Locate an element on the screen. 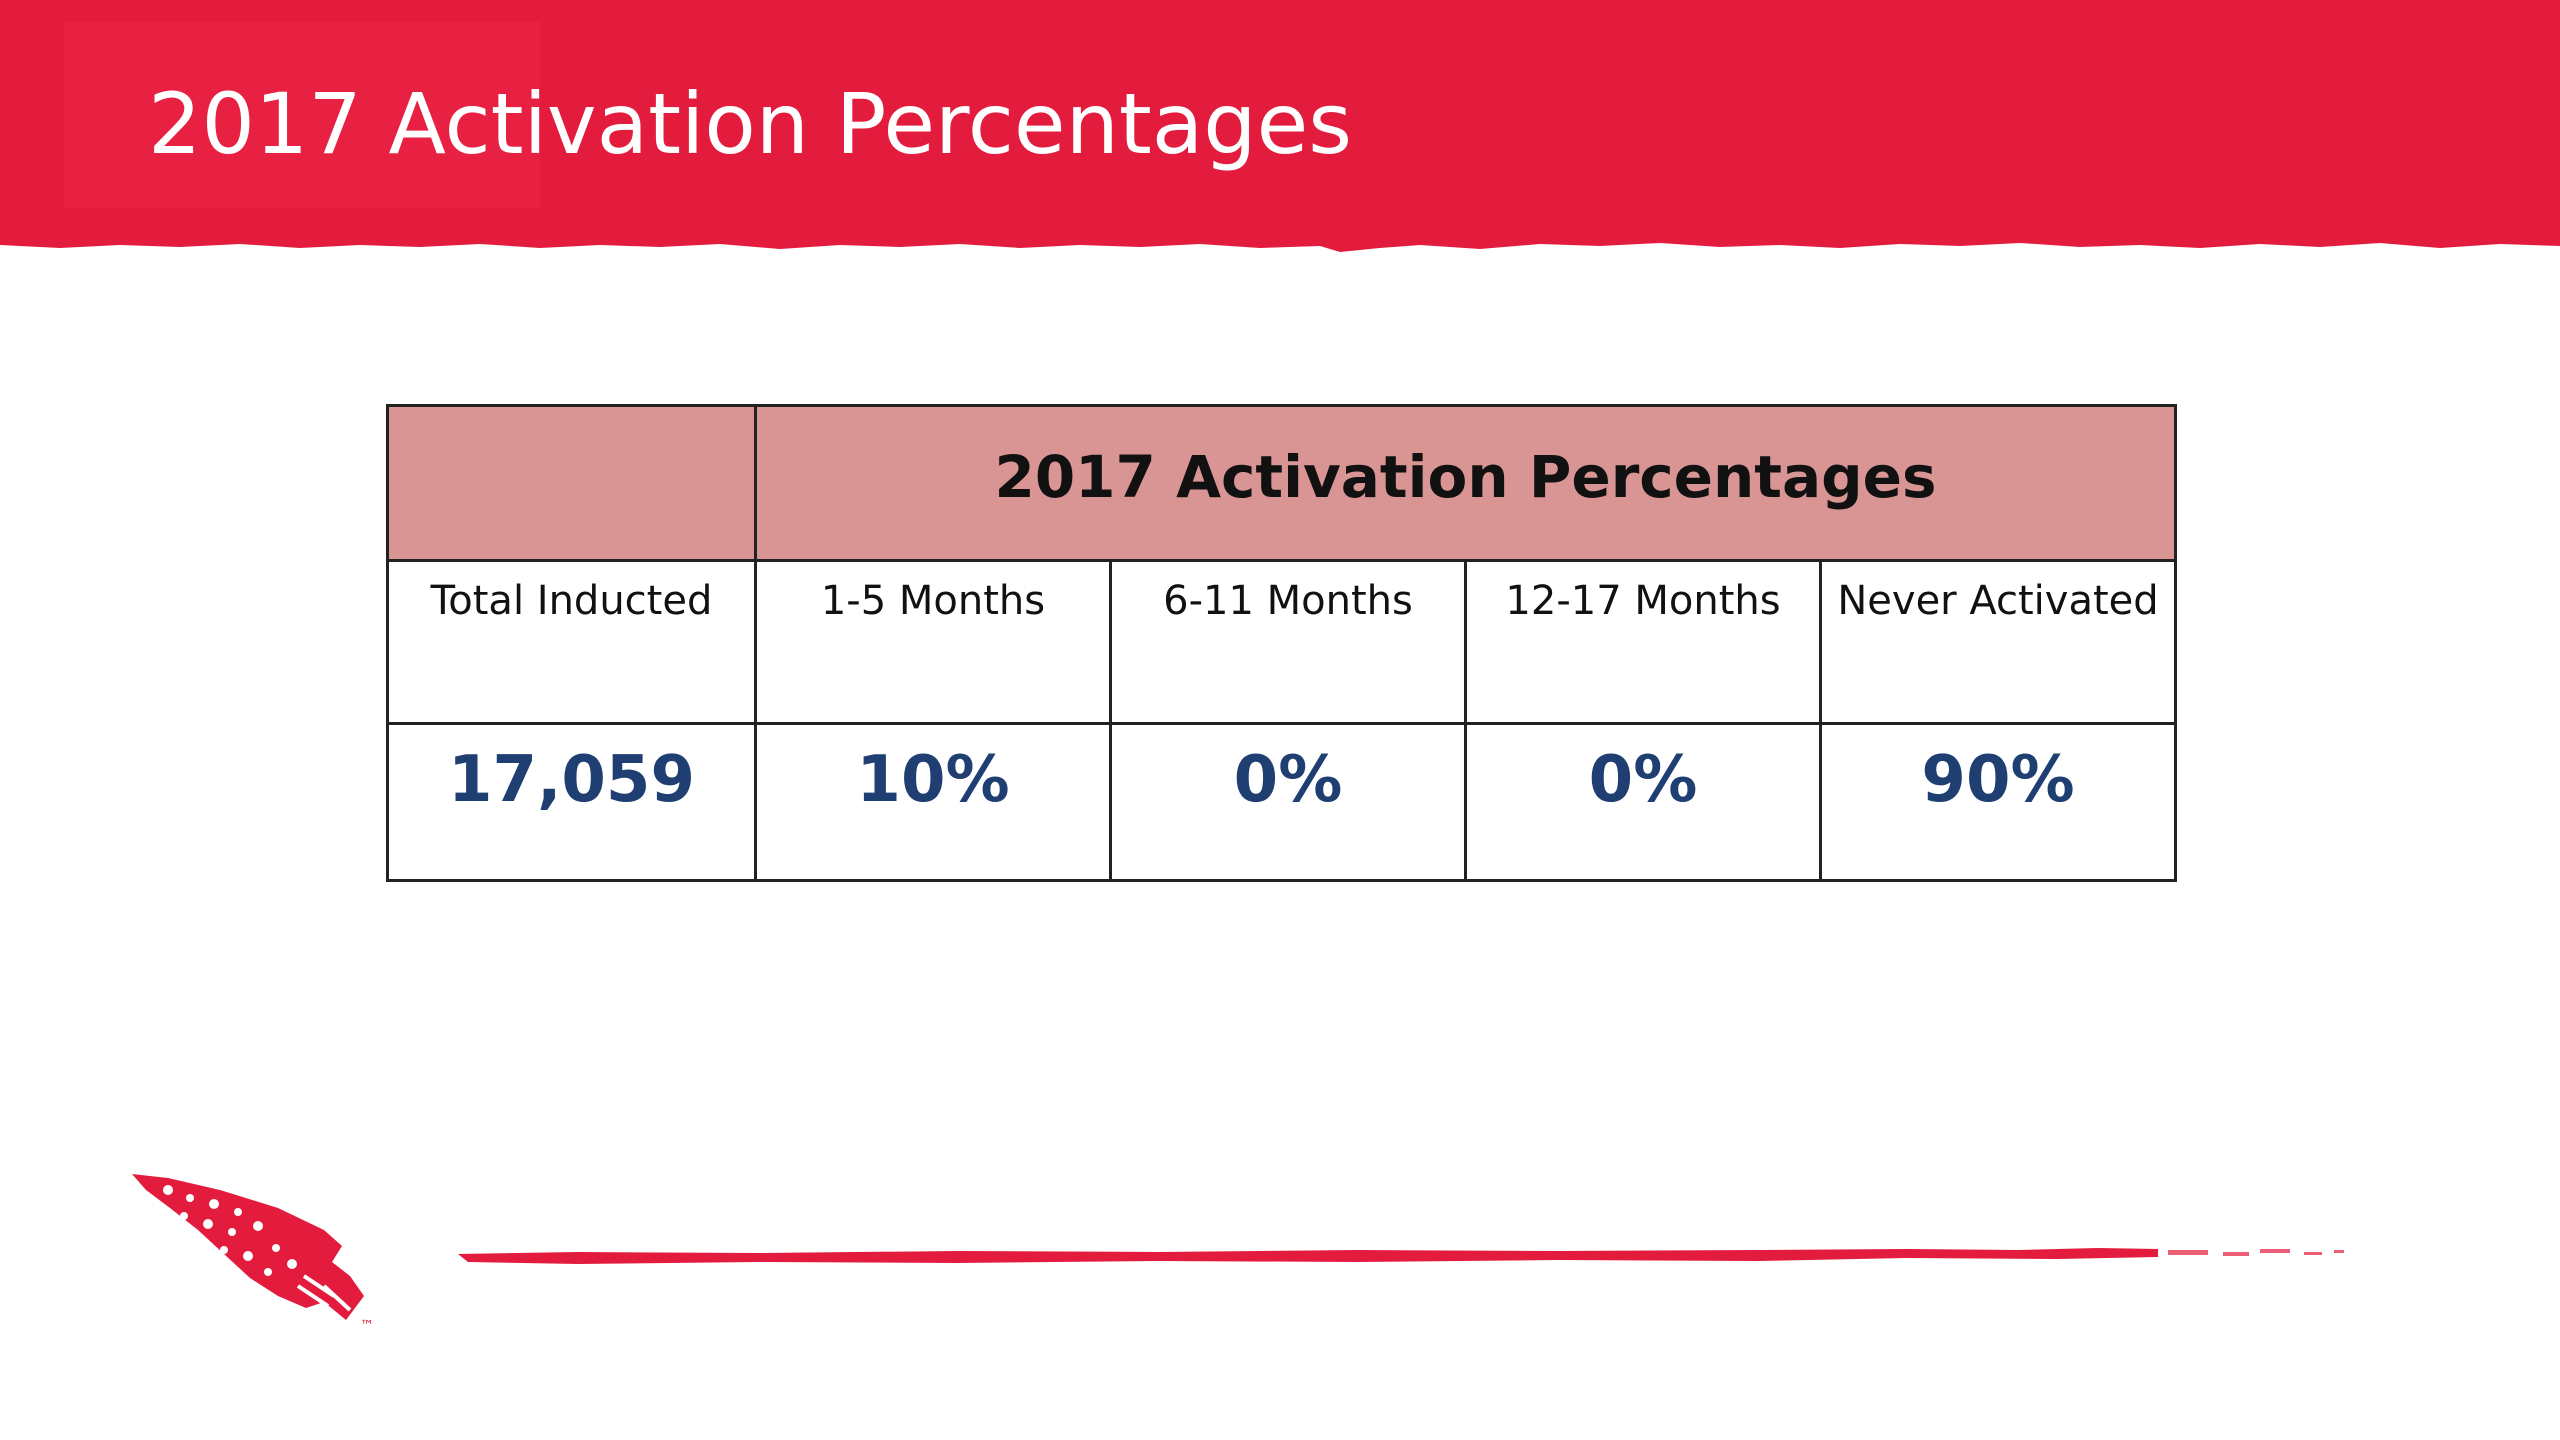 Image resolution: width=2560 pixels, height=1440 pixels. value-total-inducted: 17,059 is located at coordinates (571, 780).